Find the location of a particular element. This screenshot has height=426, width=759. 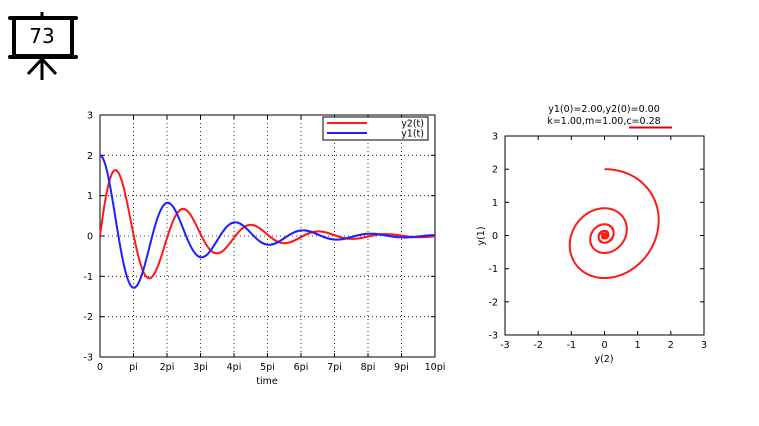

series-y1-line is located at coordinates (267, 221).